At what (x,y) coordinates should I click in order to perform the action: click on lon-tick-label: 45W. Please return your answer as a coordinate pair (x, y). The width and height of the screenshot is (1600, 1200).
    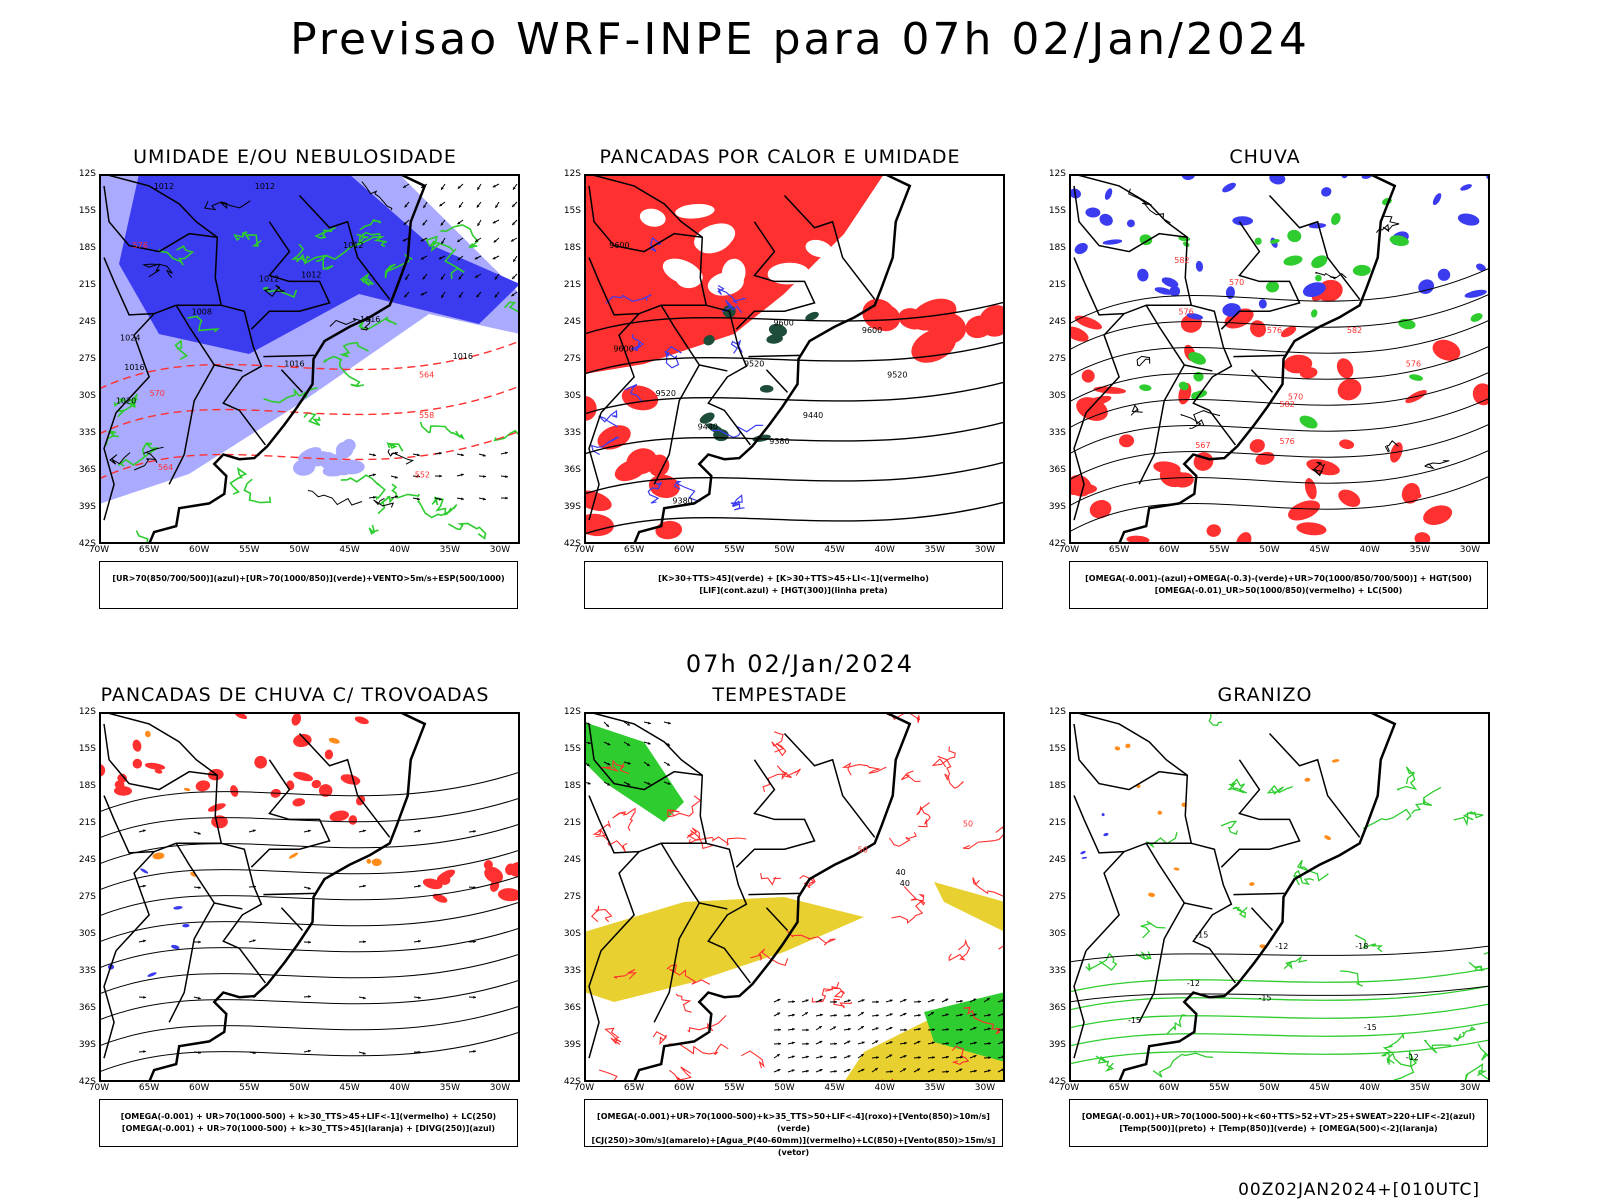
    Looking at the image, I should click on (1319, 1088).